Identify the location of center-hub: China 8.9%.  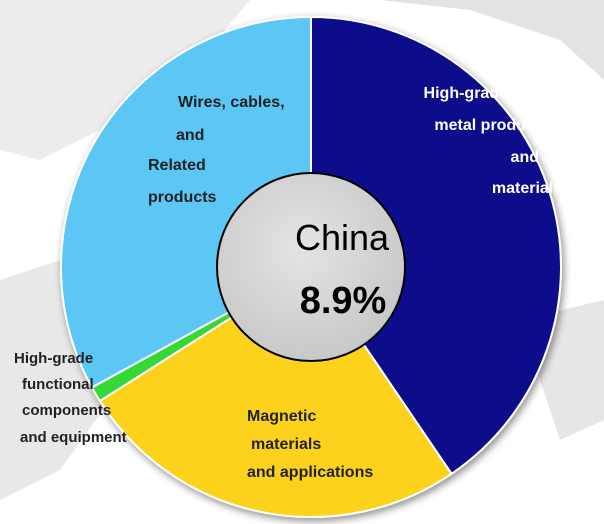
(311, 267).